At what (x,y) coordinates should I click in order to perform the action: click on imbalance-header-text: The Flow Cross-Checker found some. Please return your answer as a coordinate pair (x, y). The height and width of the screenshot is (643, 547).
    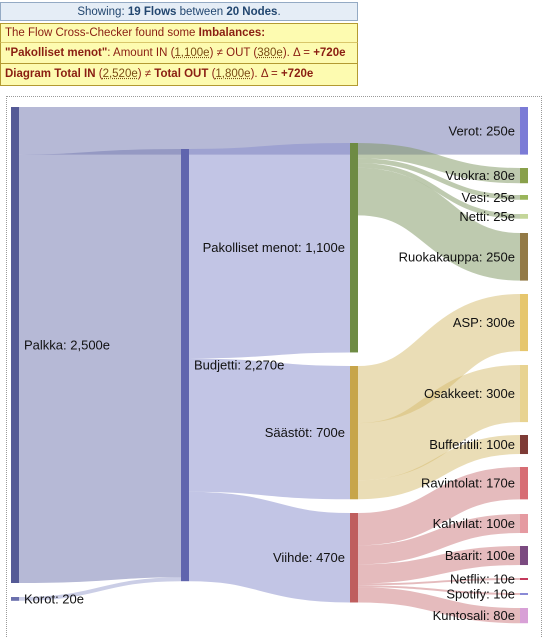
    Looking at the image, I should click on (102, 33).